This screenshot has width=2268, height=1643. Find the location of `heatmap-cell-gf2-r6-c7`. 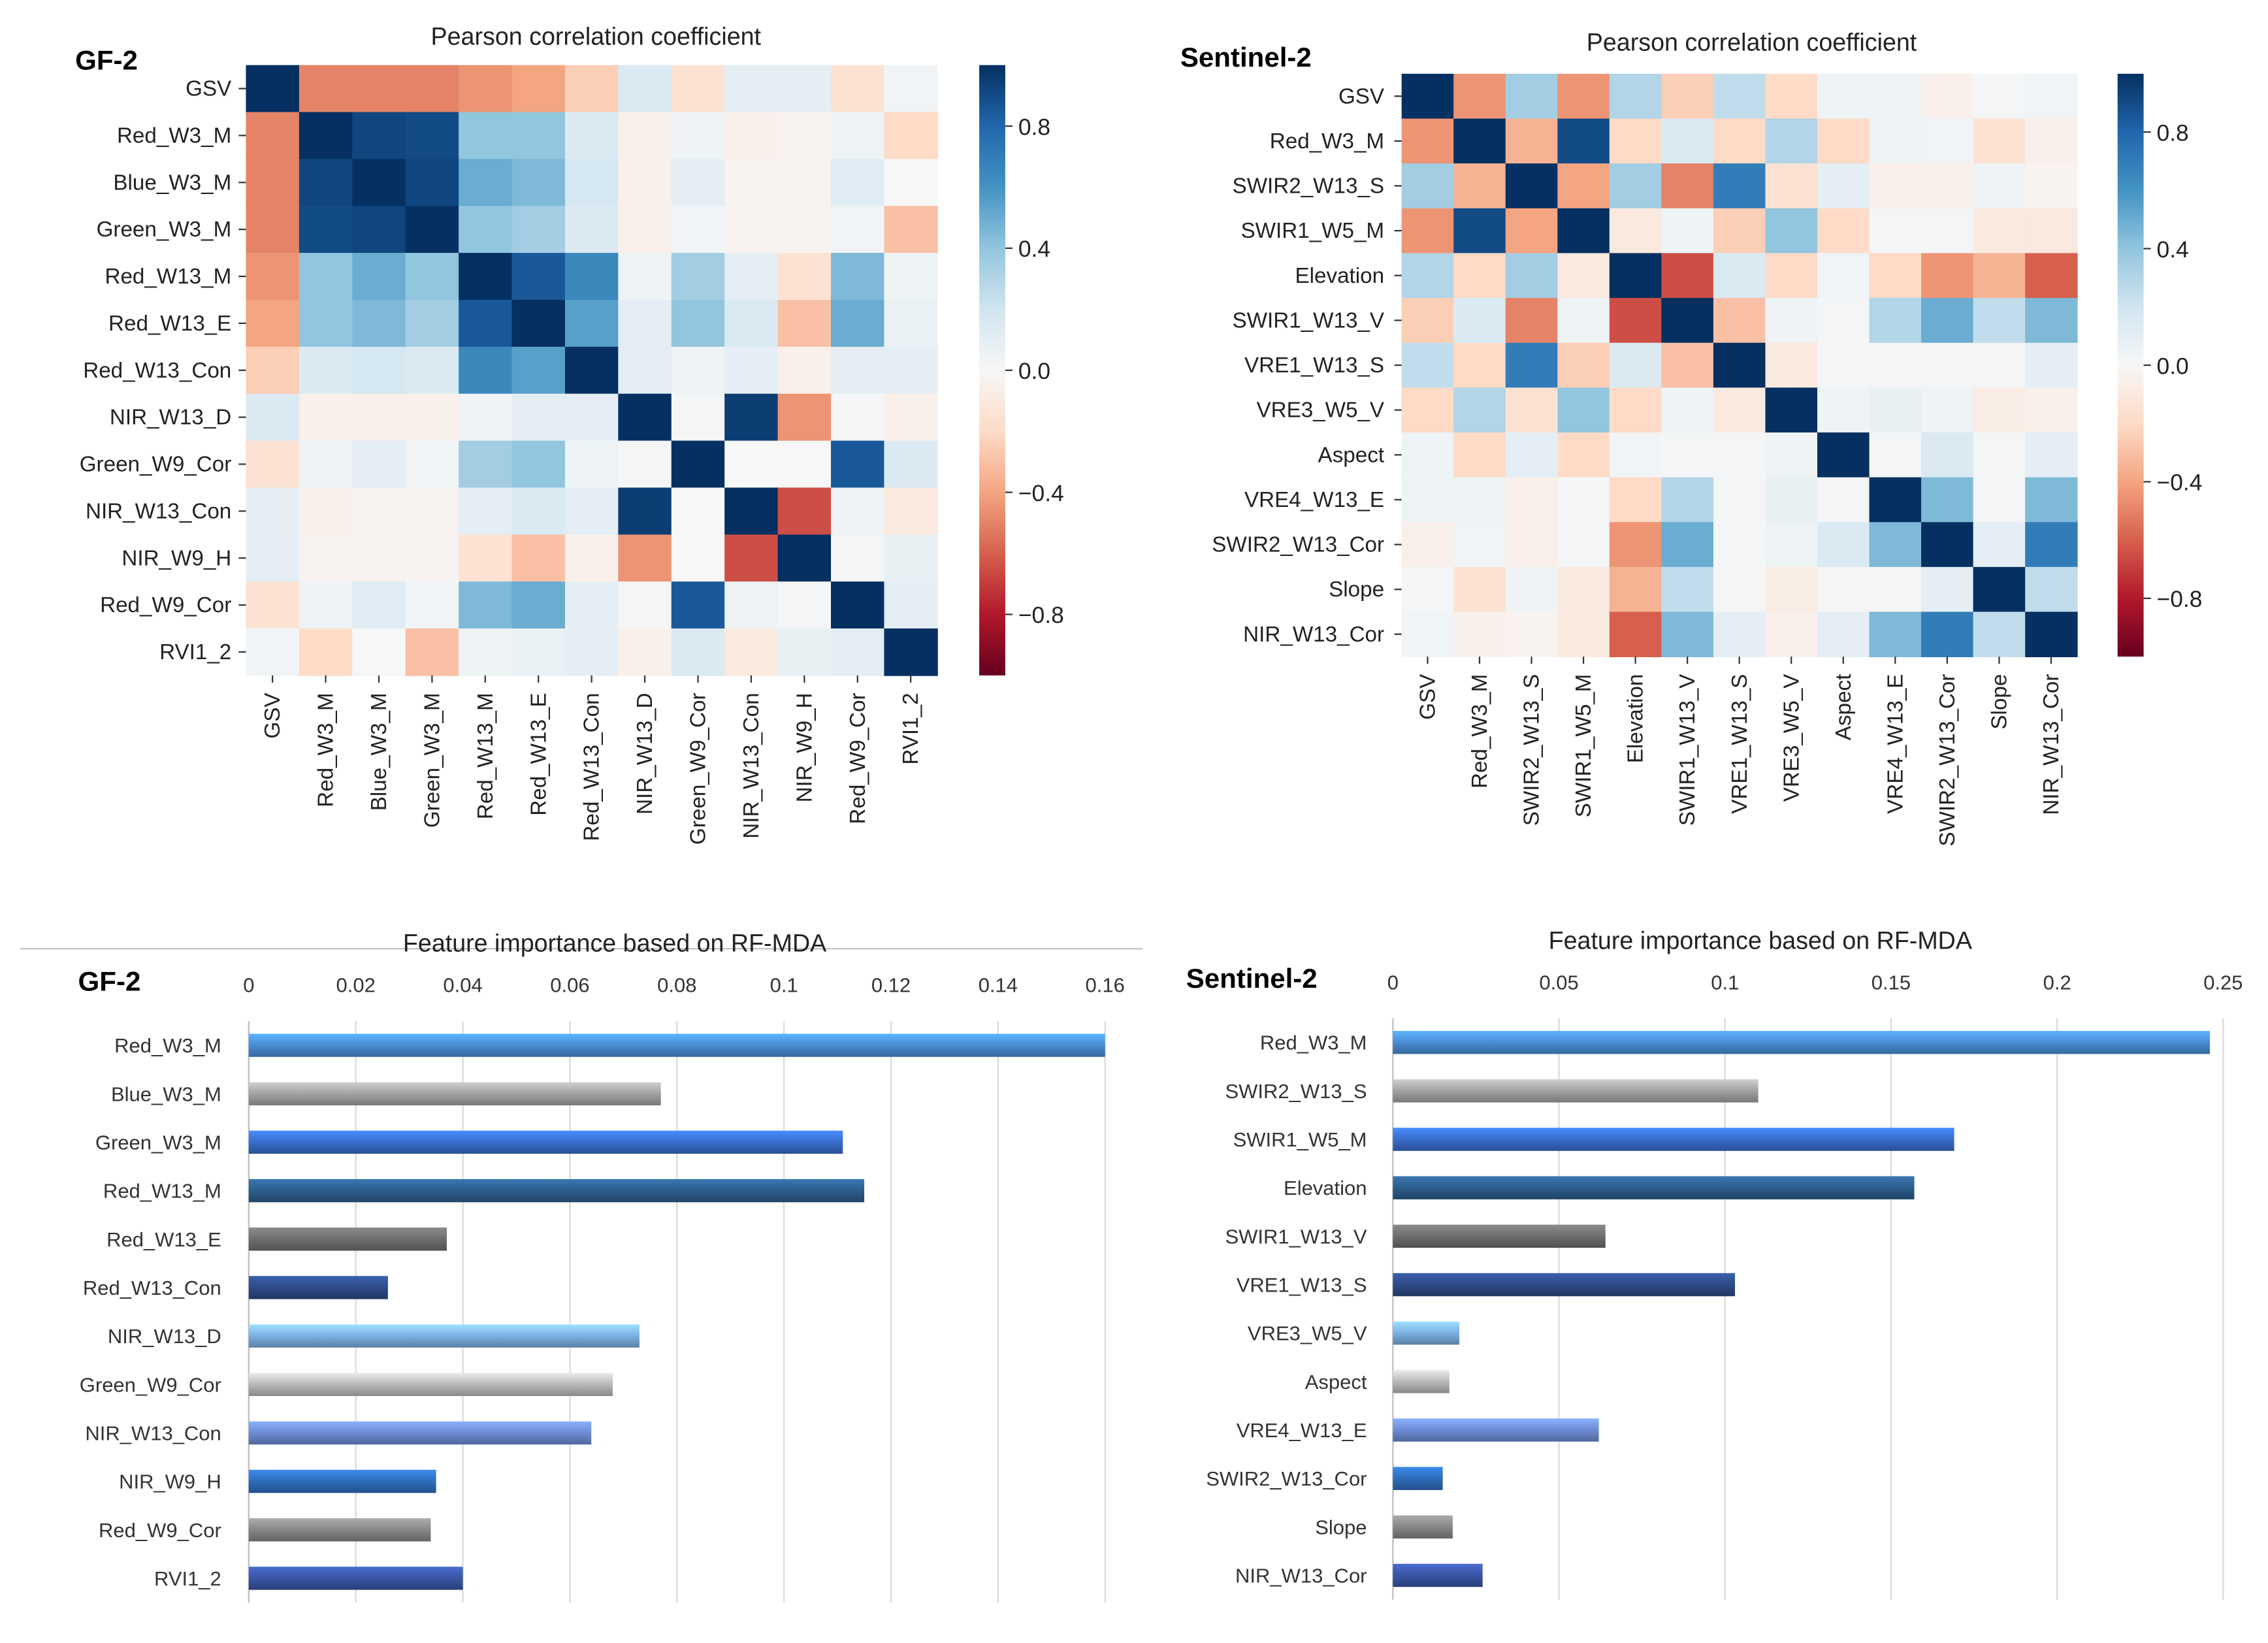

heatmap-cell-gf2-r6-c7 is located at coordinates (645, 370).